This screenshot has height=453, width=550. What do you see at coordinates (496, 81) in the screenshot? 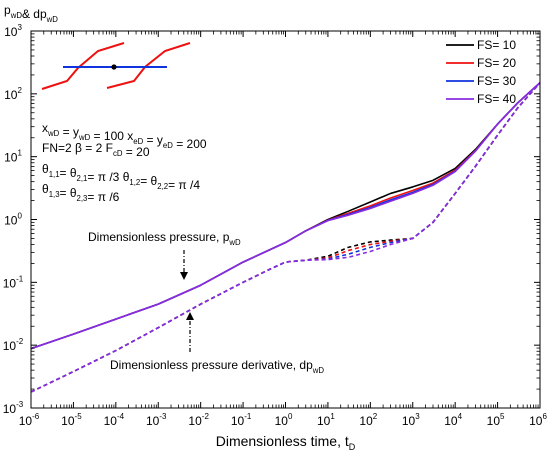
I see `legend-label: FS= 30` at bounding box center [496, 81].